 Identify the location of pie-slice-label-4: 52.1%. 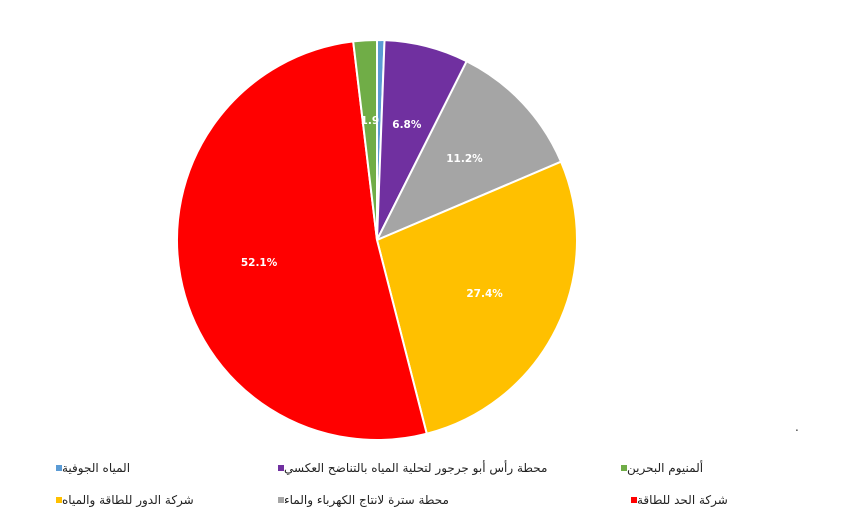
(259, 263).